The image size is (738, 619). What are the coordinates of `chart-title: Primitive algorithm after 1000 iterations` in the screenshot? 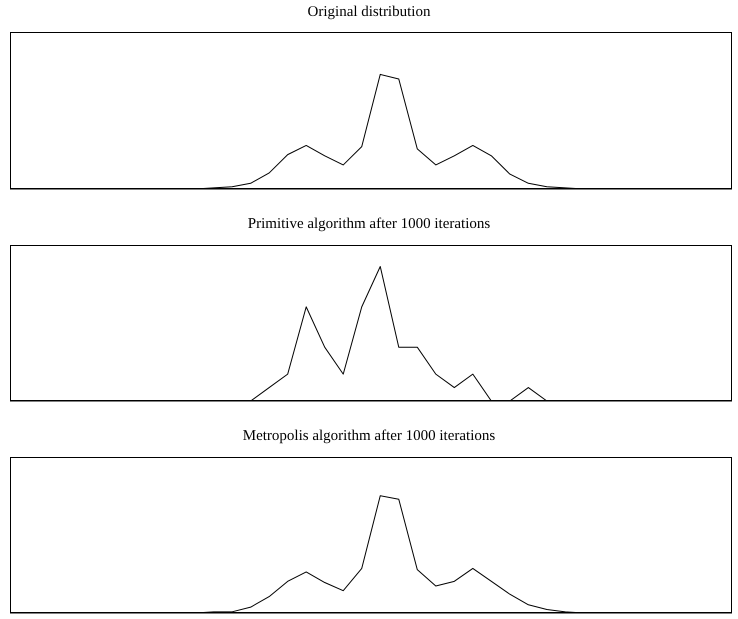 It's located at (369, 224).